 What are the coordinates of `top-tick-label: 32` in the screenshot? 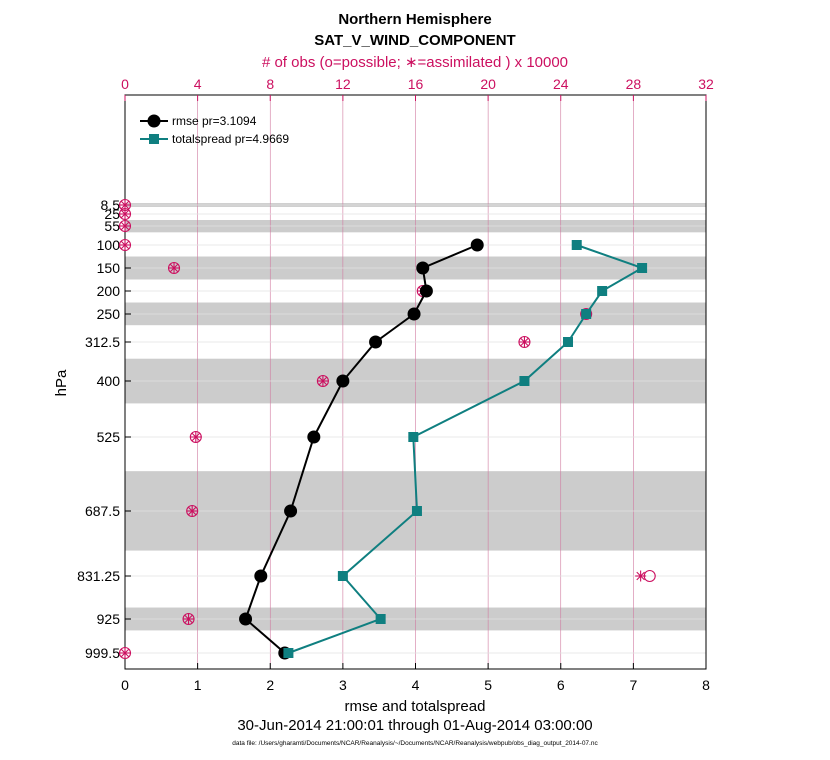 It's located at (706, 84).